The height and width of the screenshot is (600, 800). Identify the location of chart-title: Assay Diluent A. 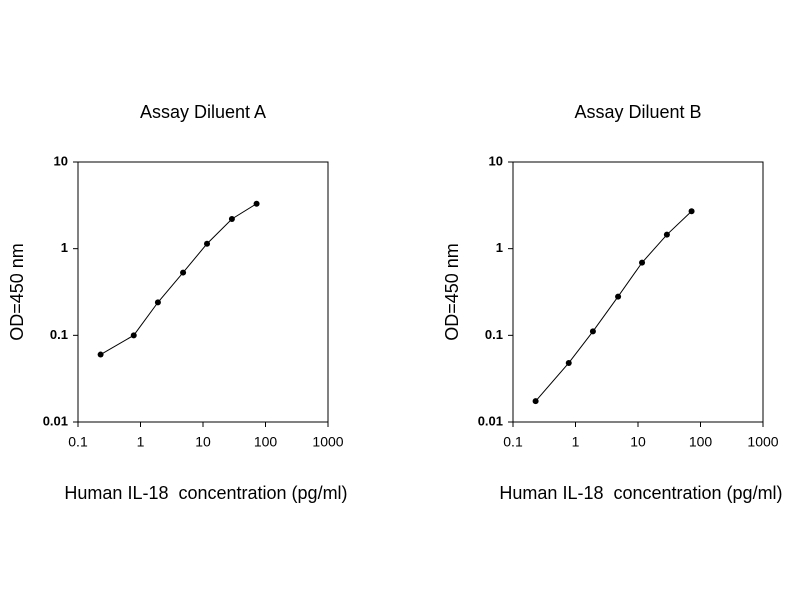
(203, 112).